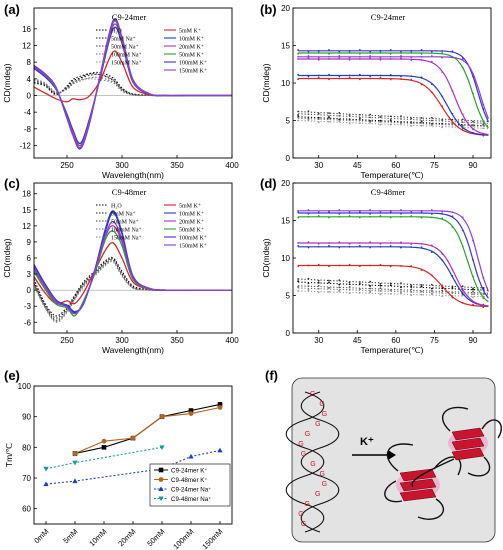 This screenshot has width=503, height=550. What do you see at coordinates (116, 207) in the screenshot?
I see `legend-label: H₂O` at bounding box center [116, 207].